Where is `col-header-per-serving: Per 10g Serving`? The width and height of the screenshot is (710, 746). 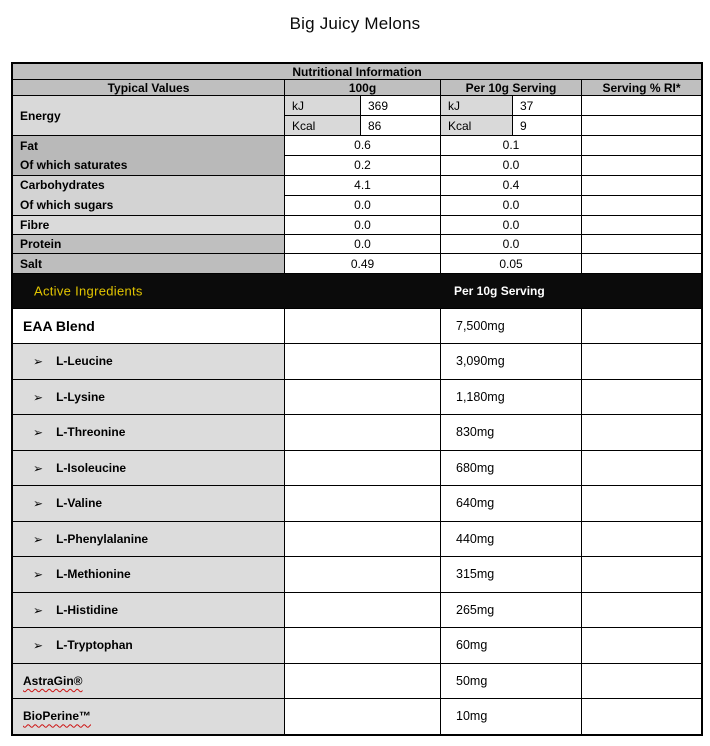
col-header-per-serving: Per 10g Serving is located at coordinates (511, 88).